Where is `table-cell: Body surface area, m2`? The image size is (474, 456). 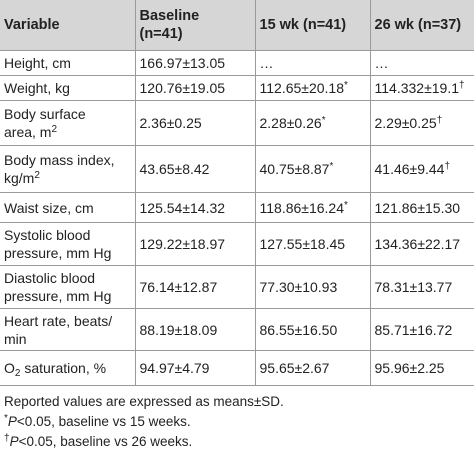
table-cell: Body surface area, m2 is located at coordinates (68, 123).